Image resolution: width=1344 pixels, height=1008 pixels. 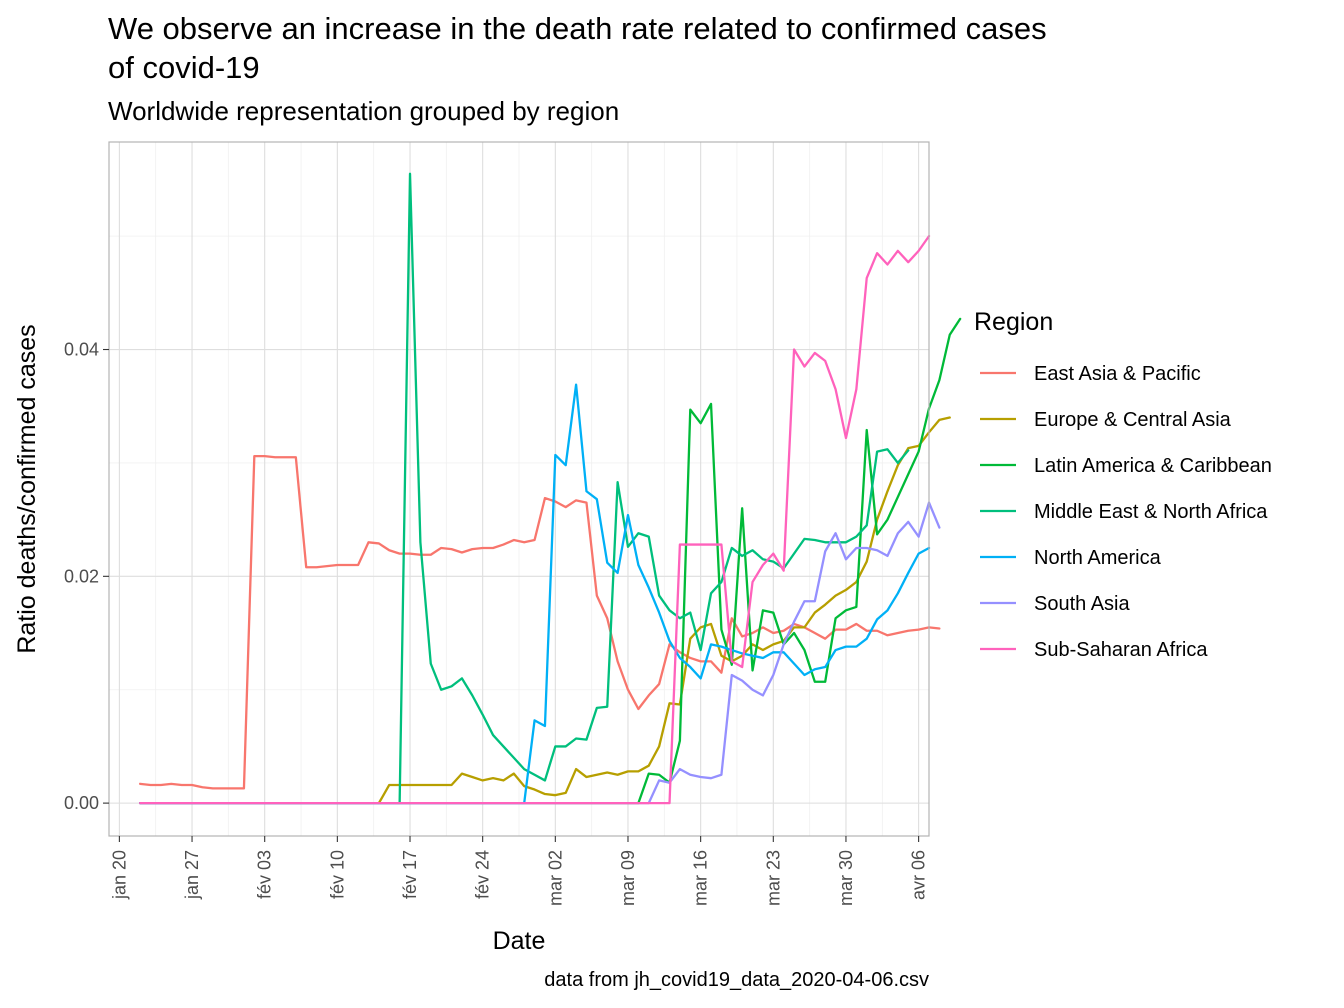 What do you see at coordinates (519, 941) in the screenshot?
I see `x-axis-title: Date` at bounding box center [519, 941].